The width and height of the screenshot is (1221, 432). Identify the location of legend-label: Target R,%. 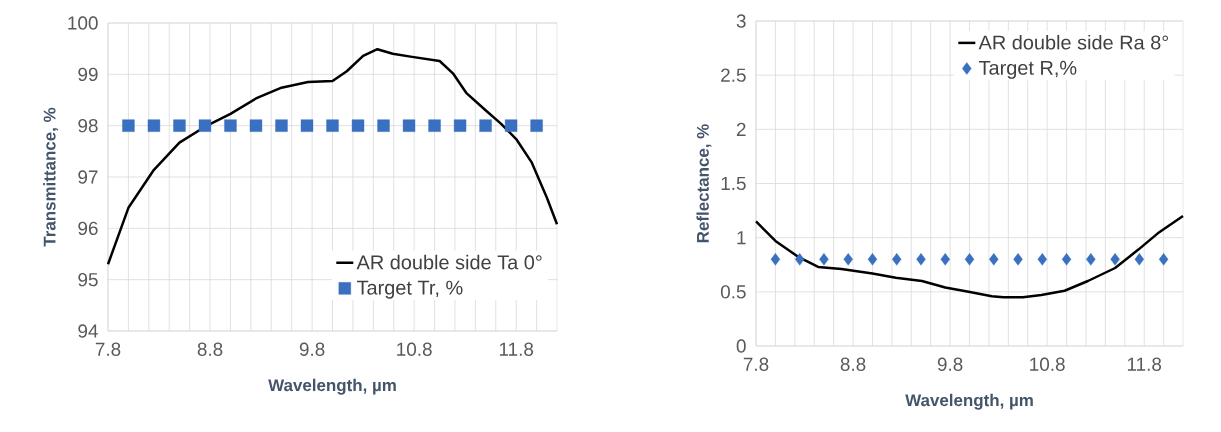
(1028, 69).